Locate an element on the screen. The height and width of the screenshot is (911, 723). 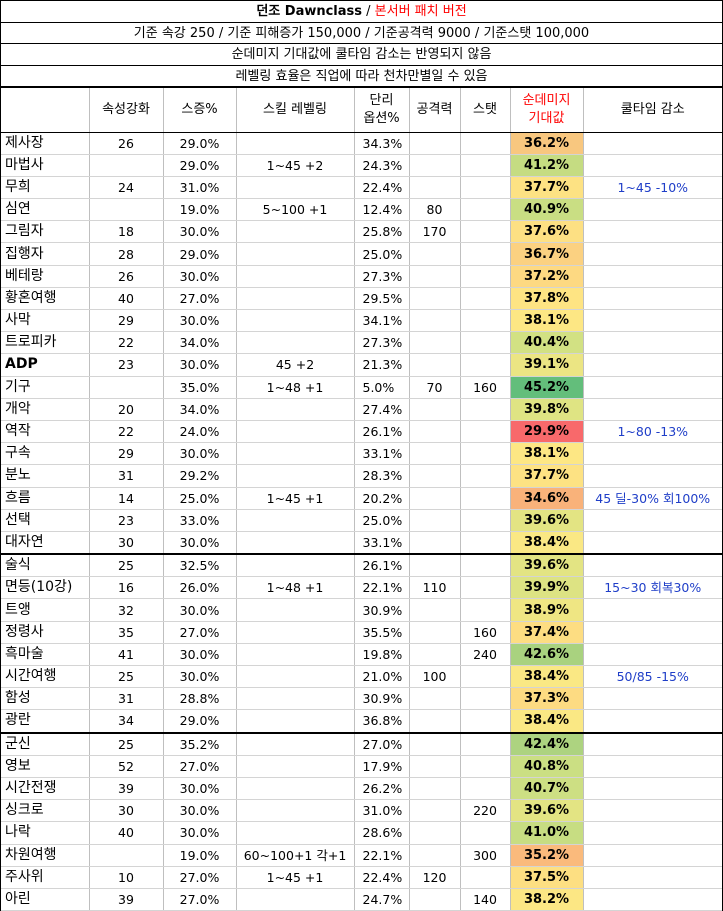
cell-elemental: 10 is located at coordinates (126, 877).